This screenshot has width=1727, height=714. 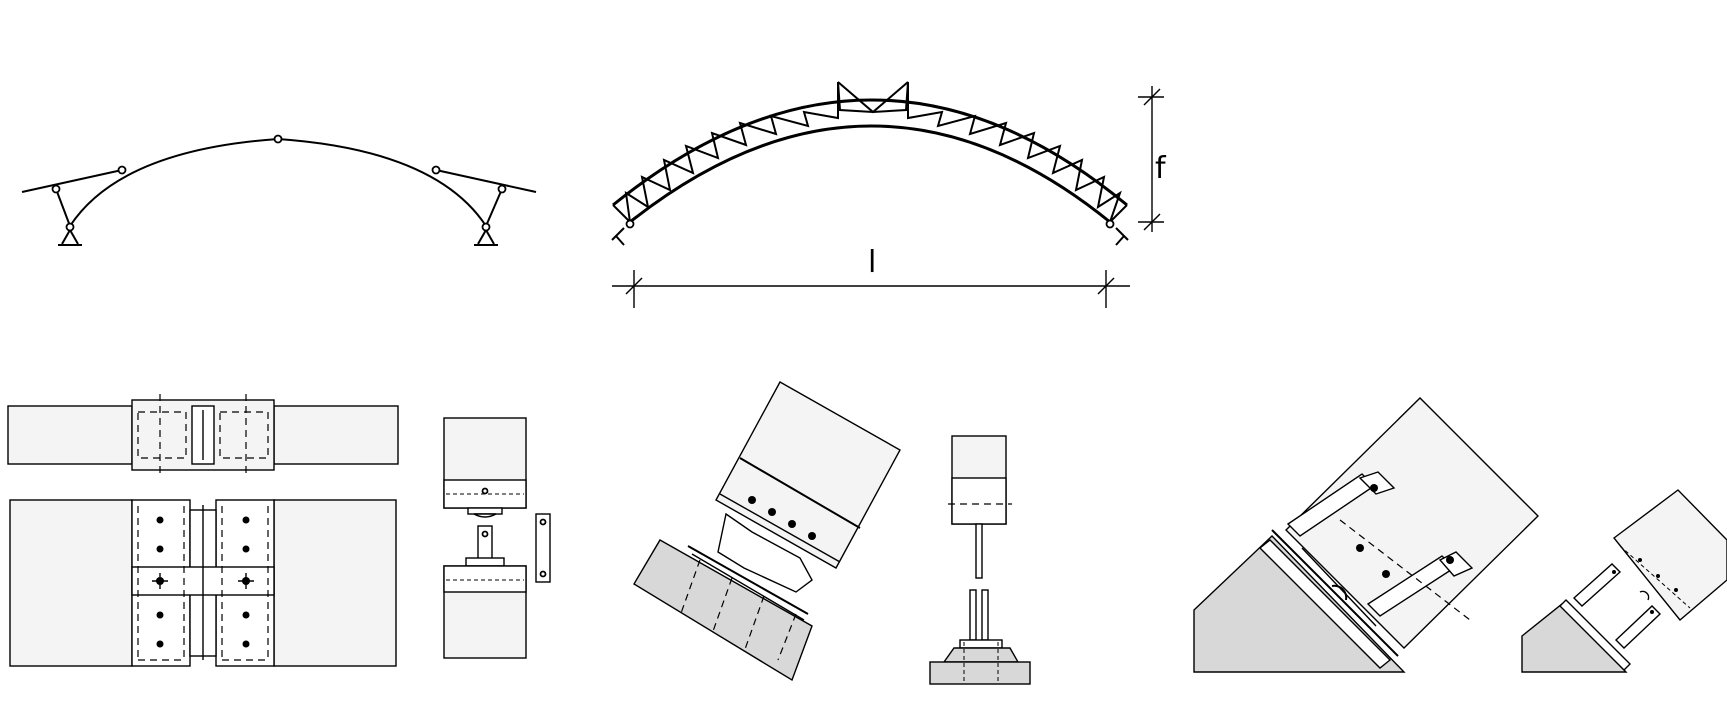 What do you see at coordinates (122, 170) in the screenshot?
I see `left-upper-hinge` at bounding box center [122, 170].